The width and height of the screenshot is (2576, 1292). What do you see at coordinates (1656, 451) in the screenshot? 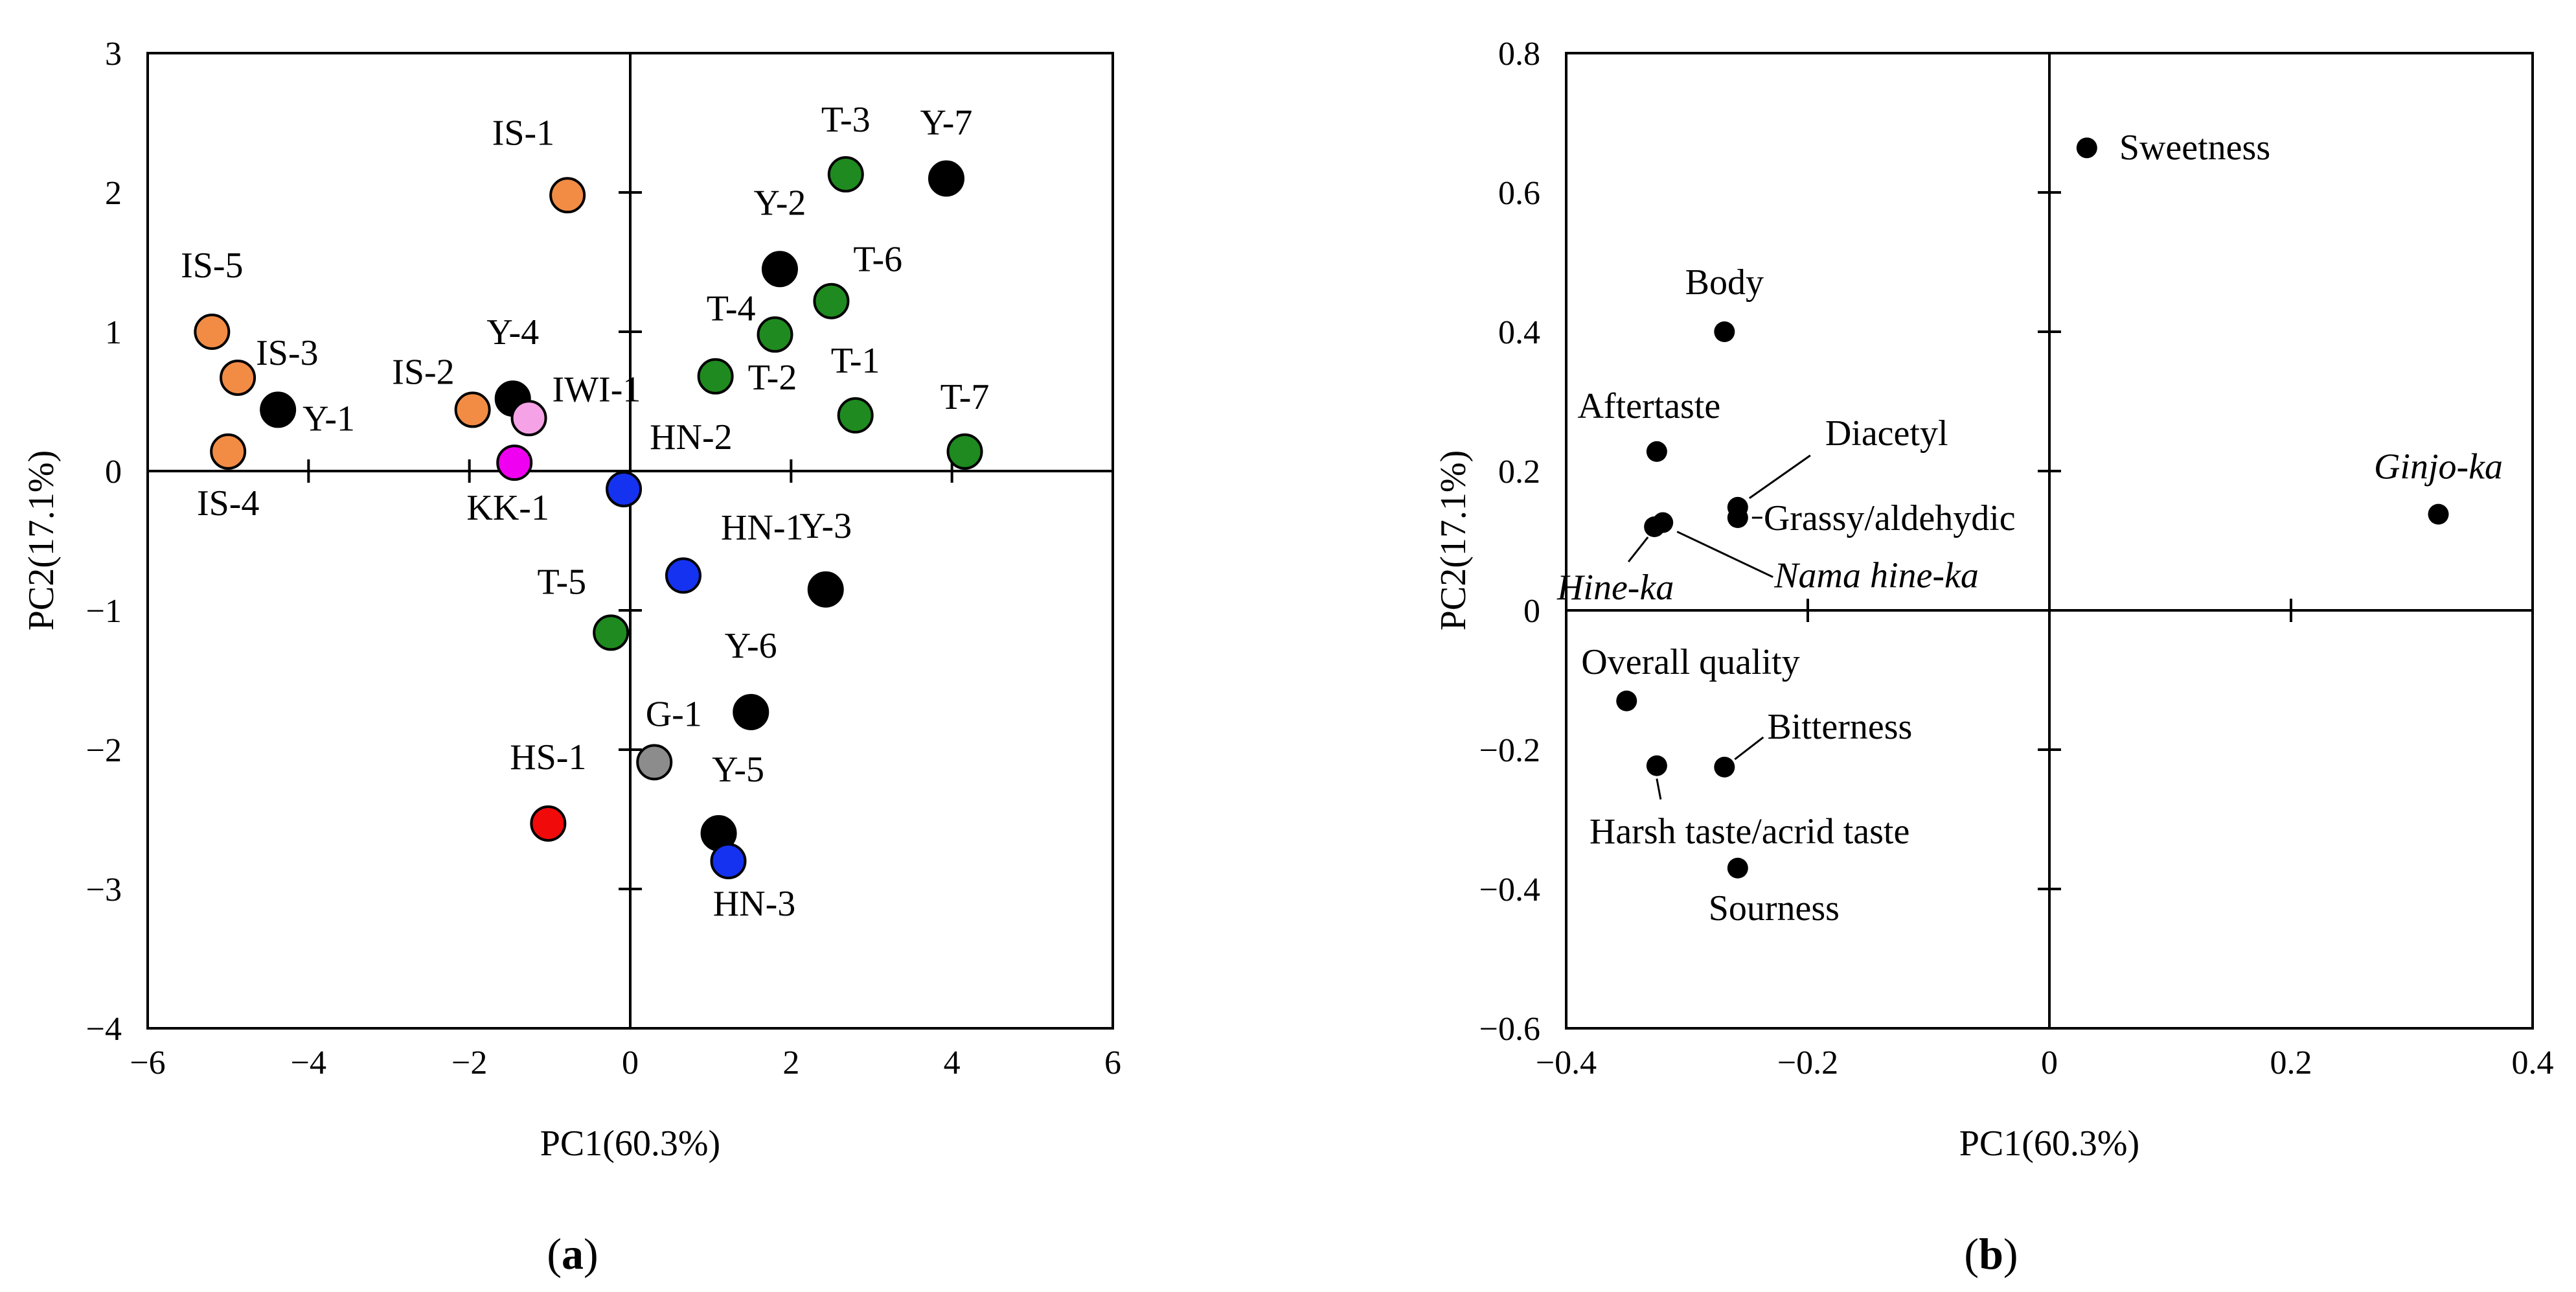
I see `chart-b-point-aftertaste` at bounding box center [1656, 451].